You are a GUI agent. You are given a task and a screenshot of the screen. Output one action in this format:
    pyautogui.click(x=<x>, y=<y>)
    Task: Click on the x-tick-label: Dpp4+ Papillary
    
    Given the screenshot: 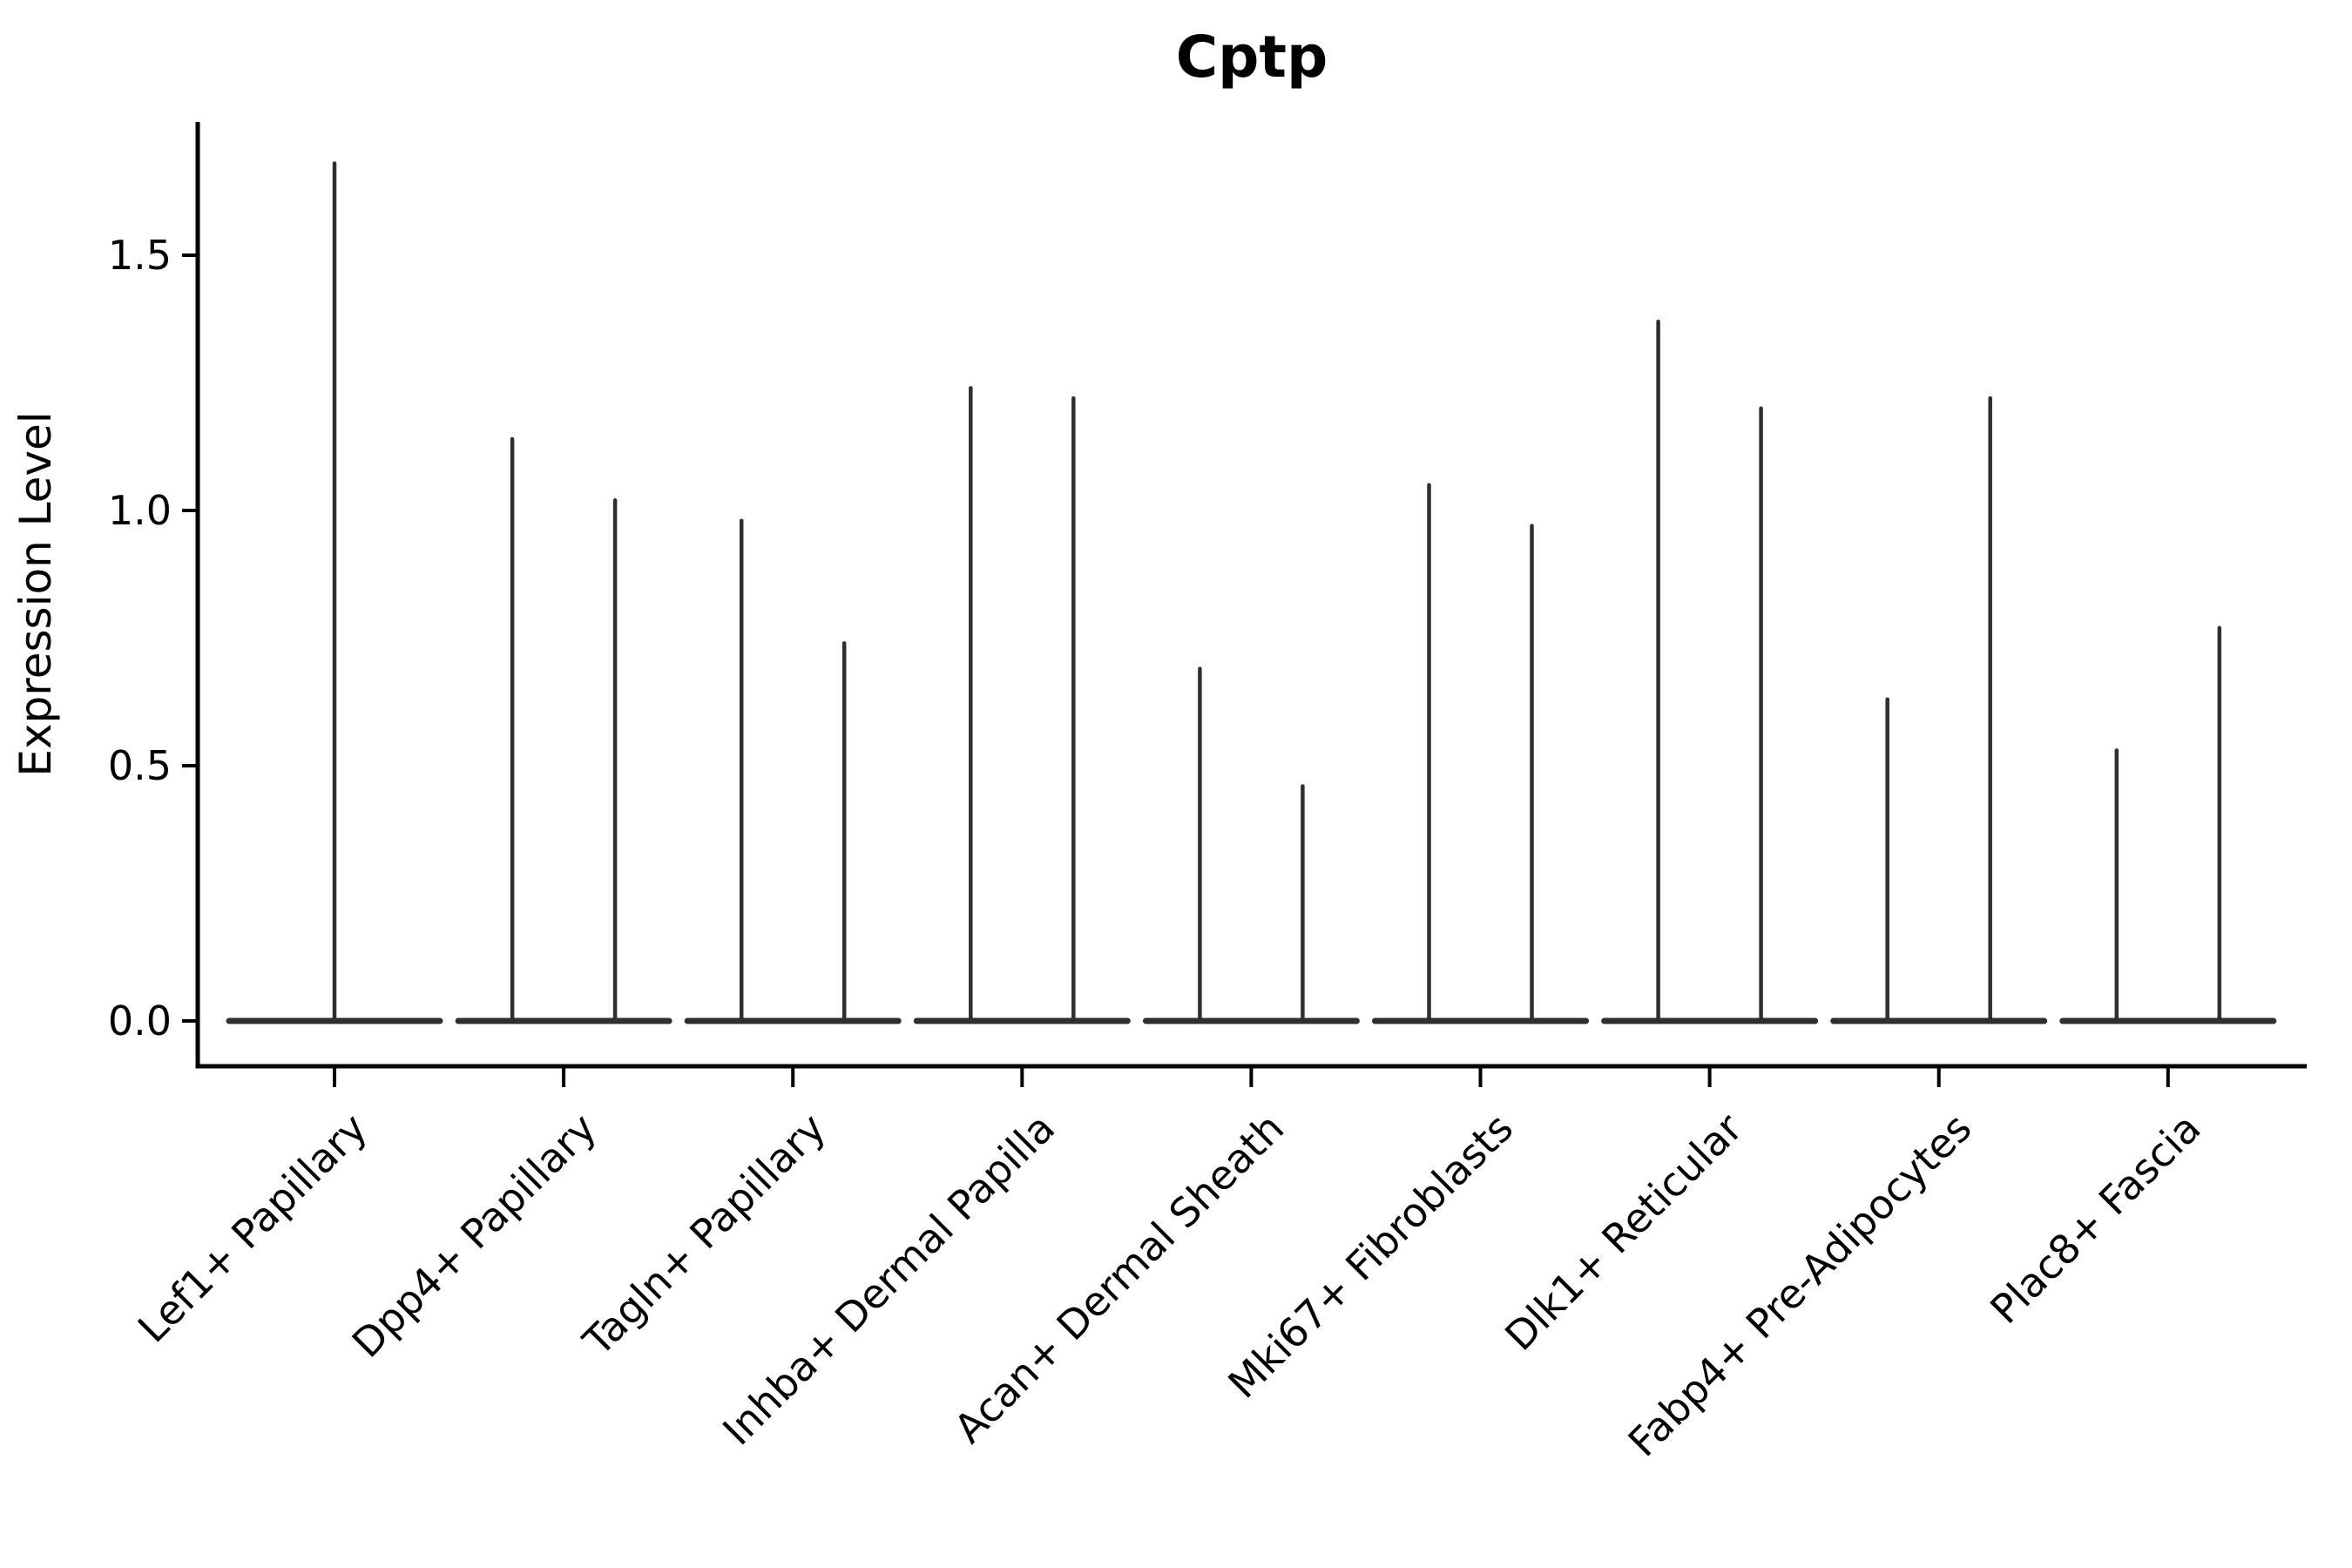 What is the action you would take?
    pyautogui.click(x=474, y=1236)
    